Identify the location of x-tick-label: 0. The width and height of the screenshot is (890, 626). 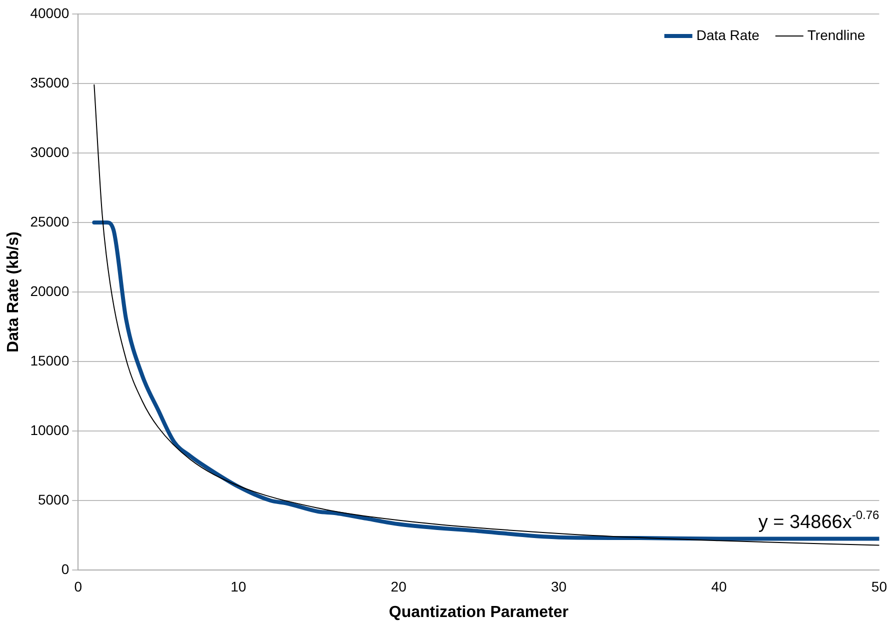
(78, 586).